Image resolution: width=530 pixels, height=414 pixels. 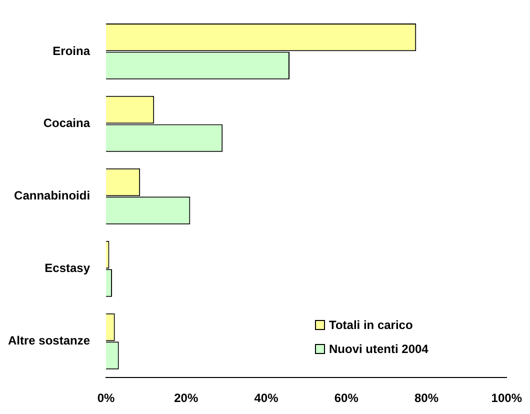 I want to click on x-tick-label: 100%, so click(x=506, y=398).